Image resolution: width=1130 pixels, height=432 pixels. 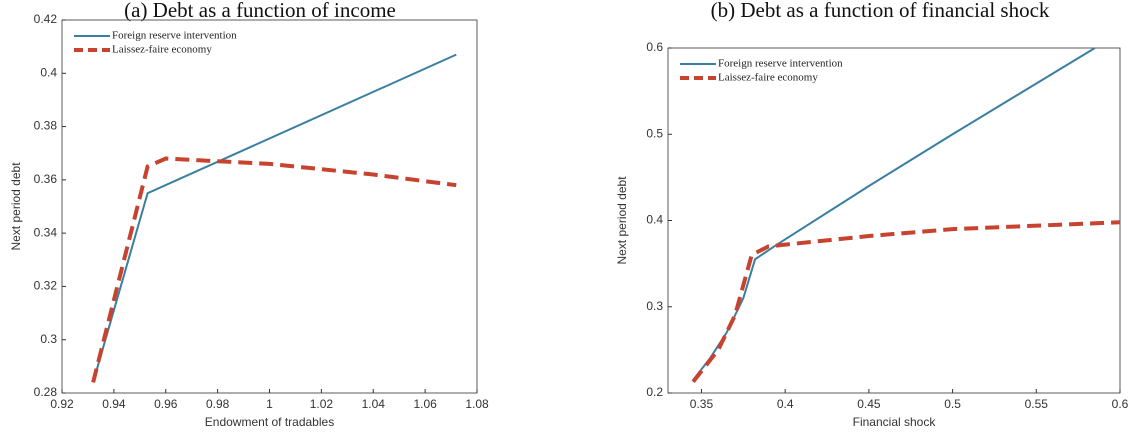 I want to click on x-tick-label: 1, so click(x=269, y=404).